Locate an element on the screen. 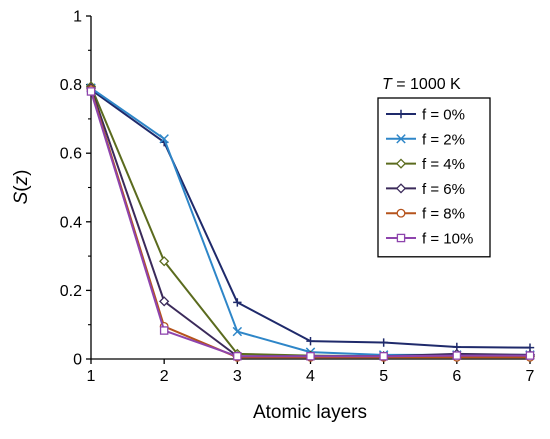 This screenshot has width=550, height=439. legend: f = 0% f = 2% f = 4% f = 6% f = 8% f = 10% is located at coordinates (434, 177).